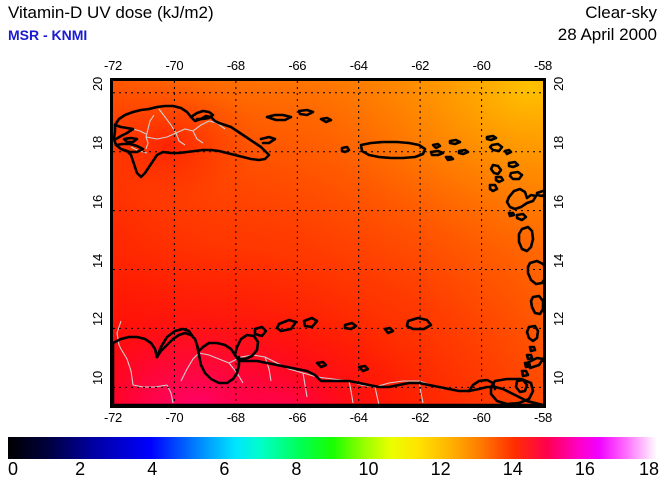 The width and height of the screenshot is (665, 480). What do you see at coordinates (584, 469) in the screenshot?
I see `colorbar-tick-label: 16` at bounding box center [584, 469].